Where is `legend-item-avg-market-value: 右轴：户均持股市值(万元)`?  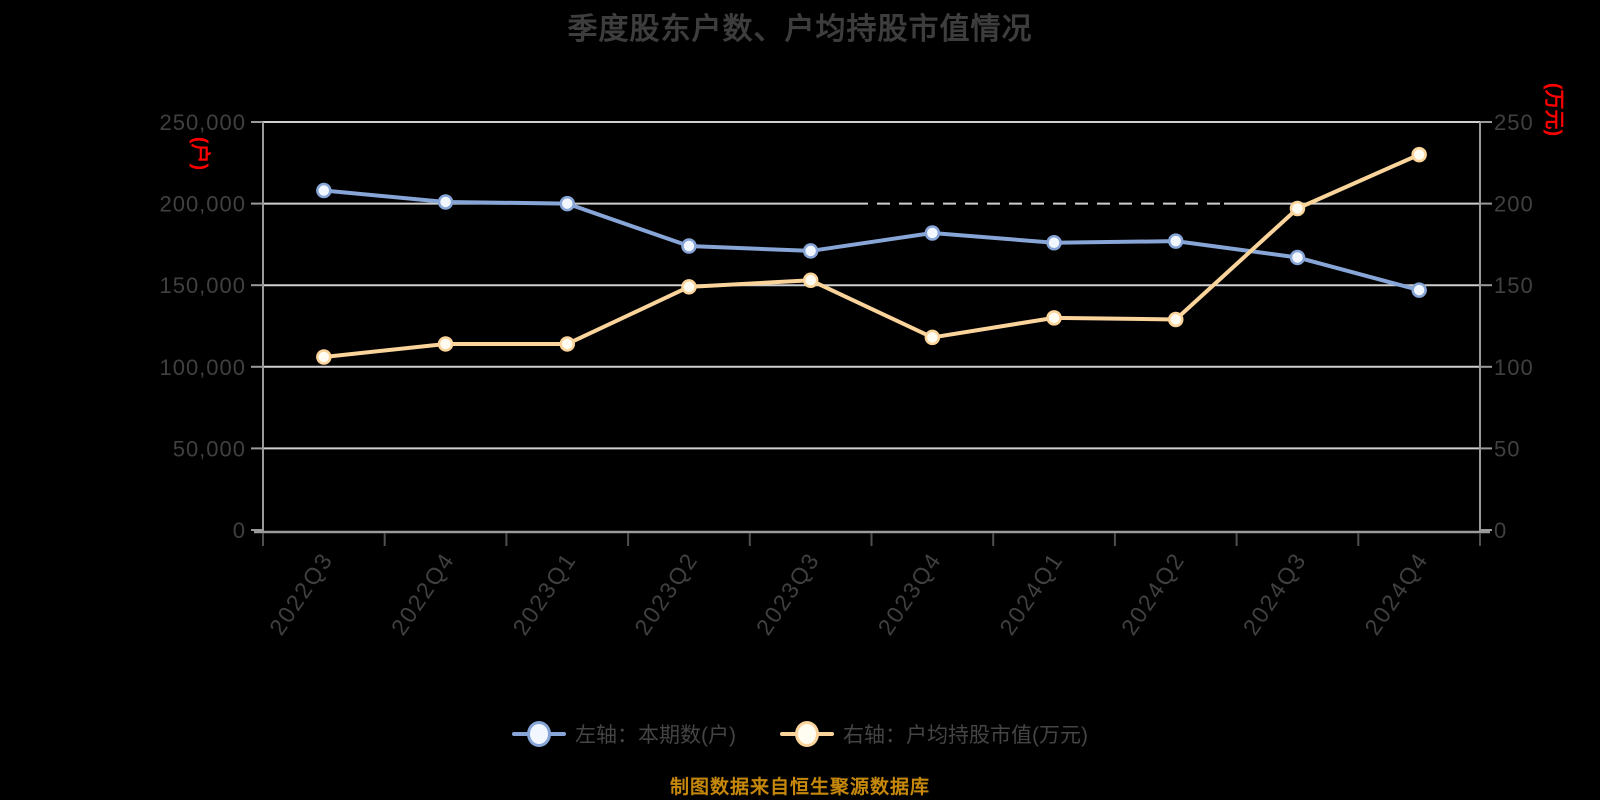 legend-item-avg-market-value: 右轴：户均持股市值(万元) is located at coordinates (934, 734).